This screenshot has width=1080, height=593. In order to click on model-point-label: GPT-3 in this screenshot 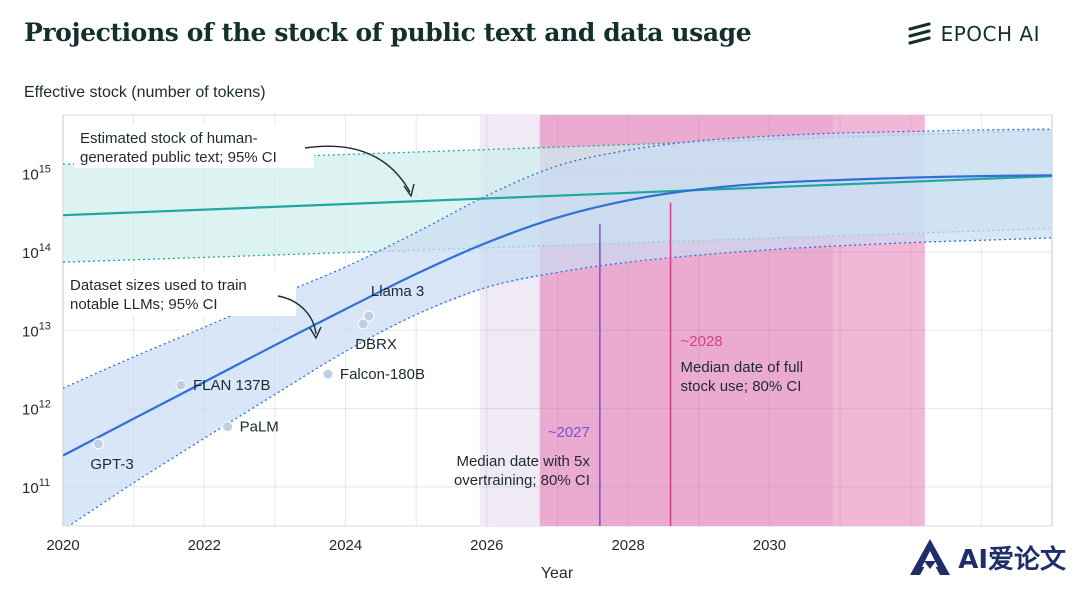, I will do `click(111, 464)`.